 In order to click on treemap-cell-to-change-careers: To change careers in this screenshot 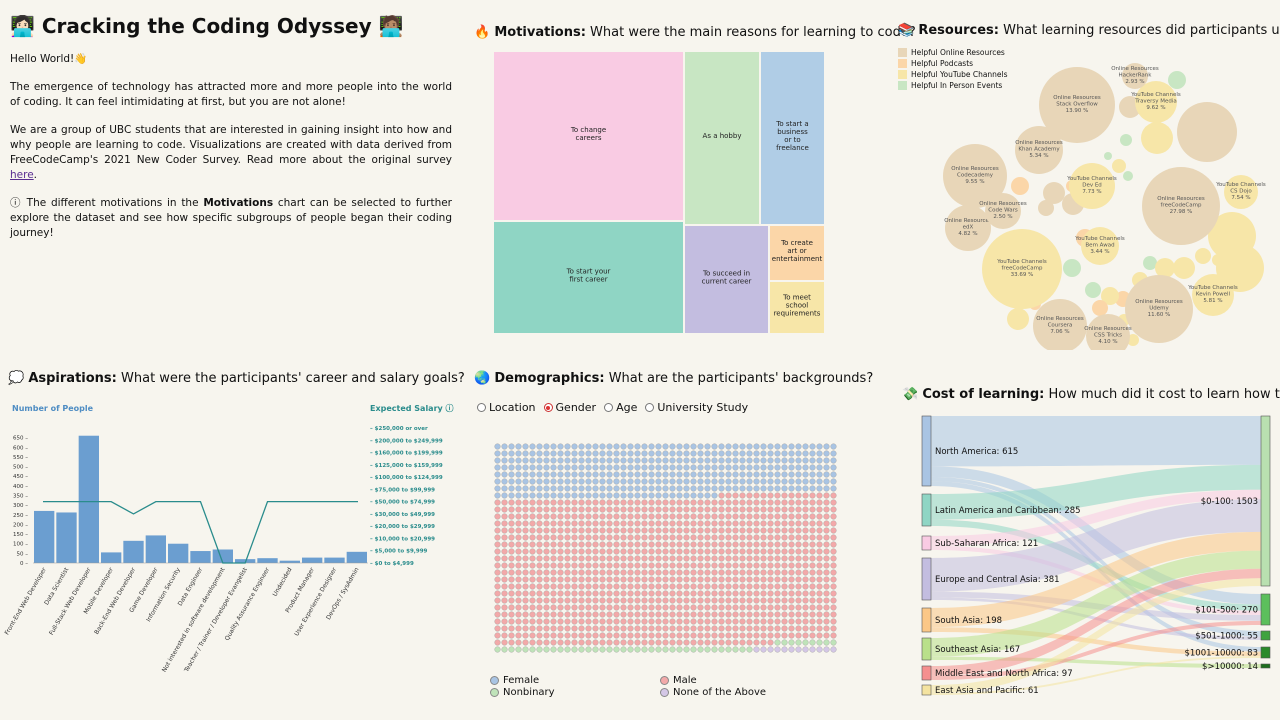, I will do `click(588, 136)`.